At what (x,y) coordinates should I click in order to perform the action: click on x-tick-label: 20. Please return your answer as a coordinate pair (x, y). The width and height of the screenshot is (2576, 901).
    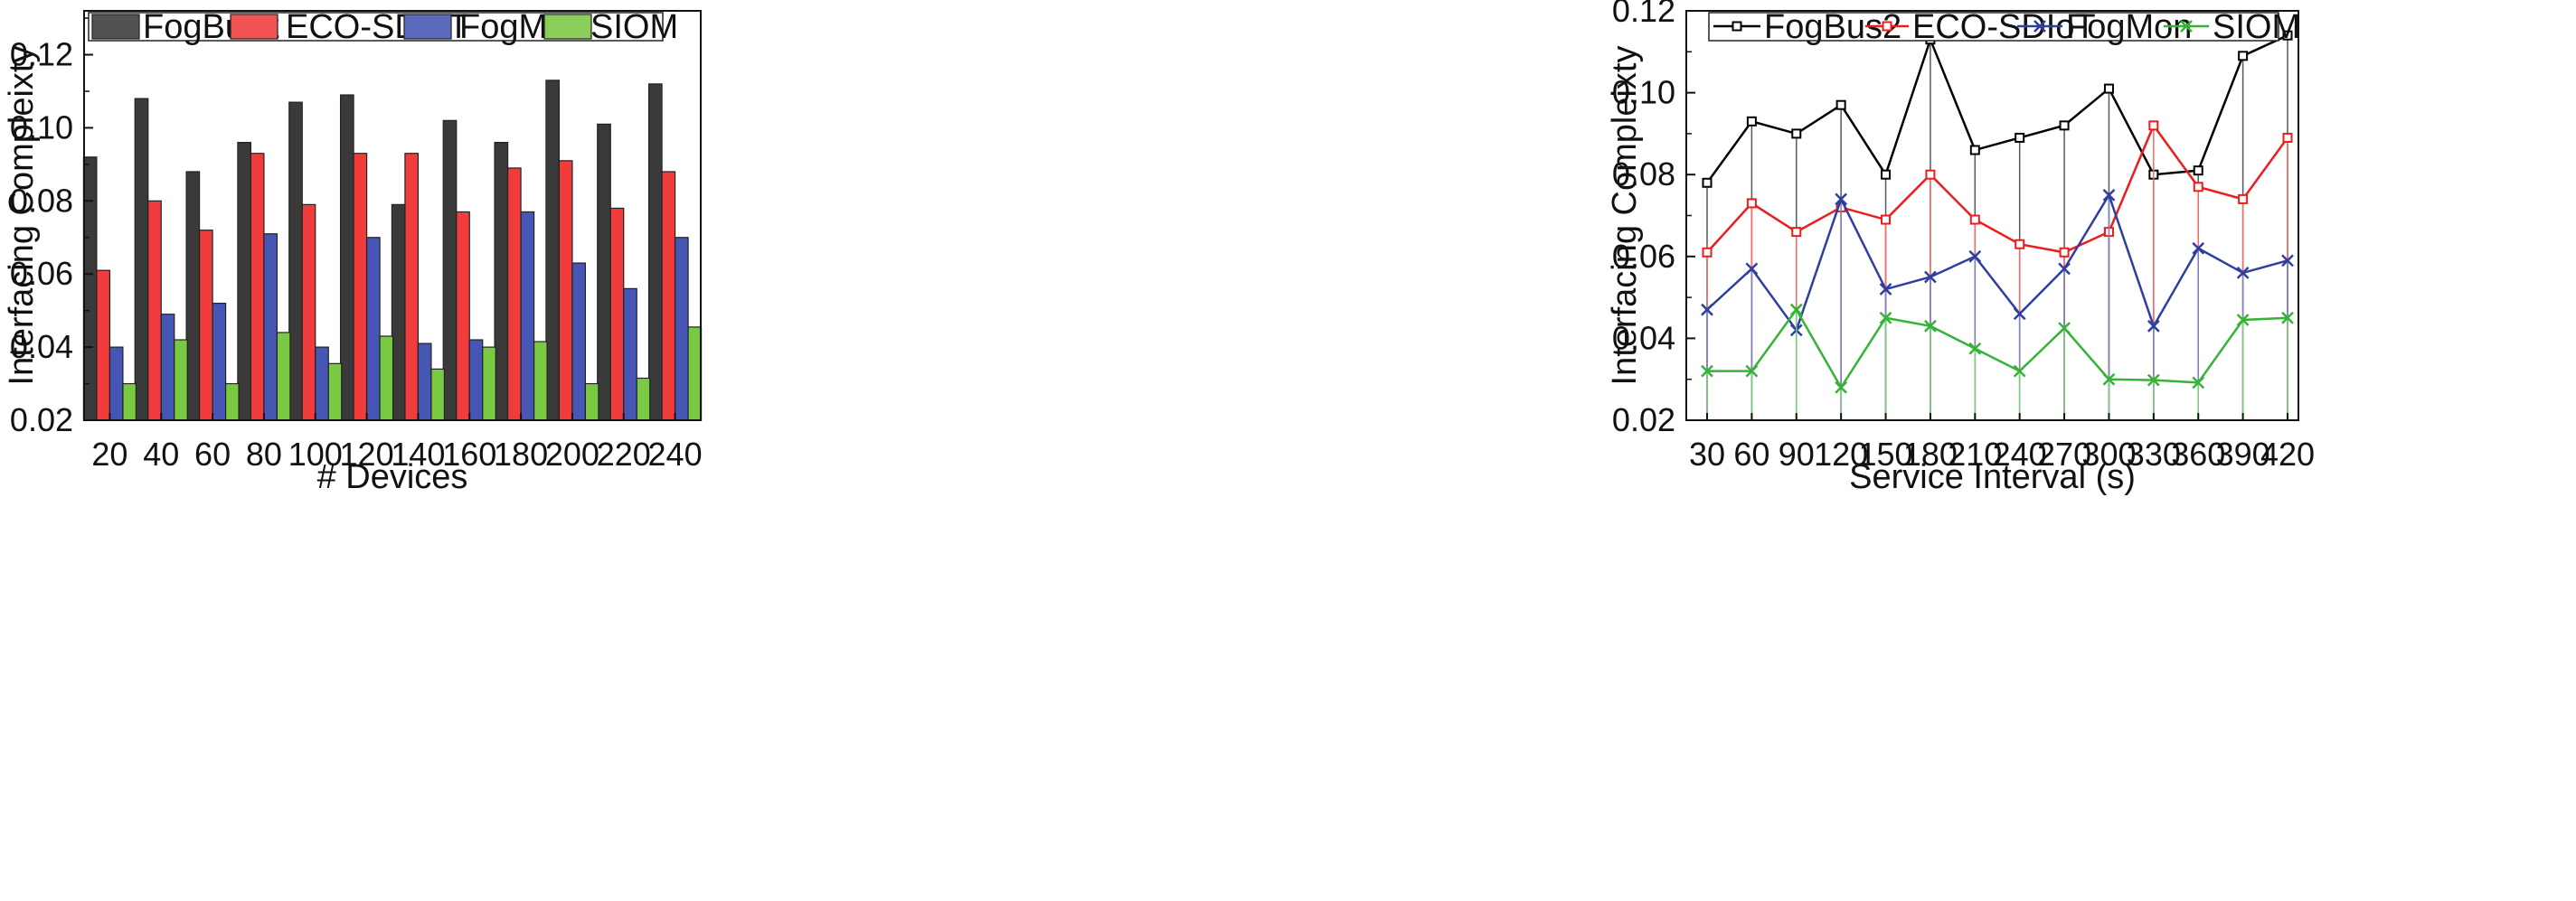
    Looking at the image, I should click on (109, 454).